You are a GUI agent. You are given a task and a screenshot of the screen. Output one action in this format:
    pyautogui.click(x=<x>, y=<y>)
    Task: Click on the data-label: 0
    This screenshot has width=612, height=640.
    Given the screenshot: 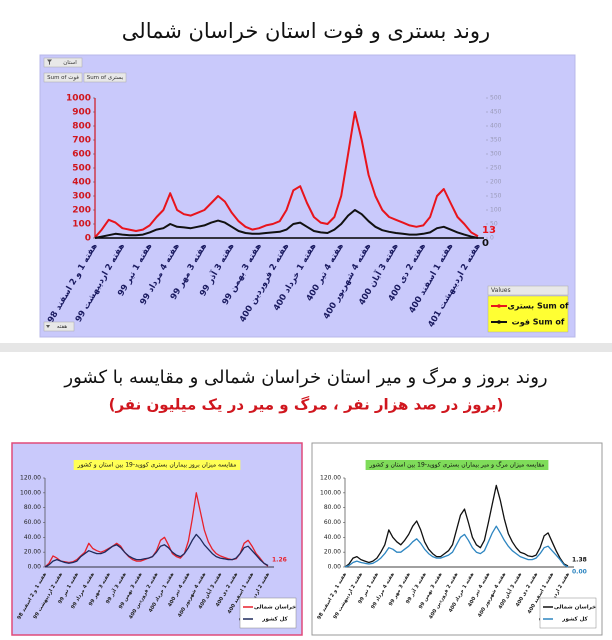 What is the action you would take?
    pyautogui.click(x=485, y=243)
    